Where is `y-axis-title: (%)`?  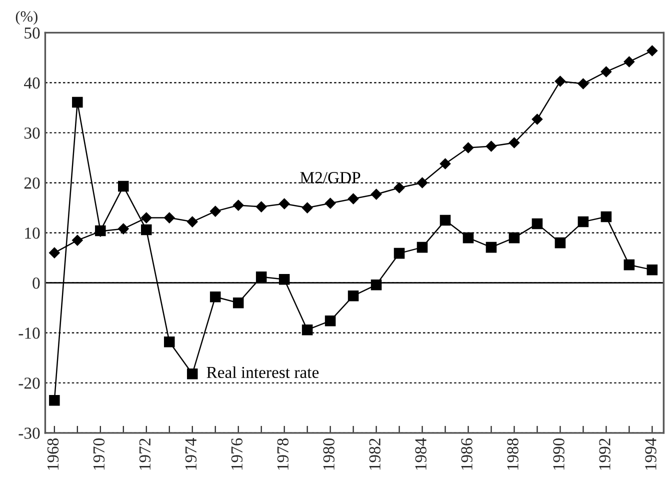
y-axis-title: (%) is located at coordinates (27, 17).